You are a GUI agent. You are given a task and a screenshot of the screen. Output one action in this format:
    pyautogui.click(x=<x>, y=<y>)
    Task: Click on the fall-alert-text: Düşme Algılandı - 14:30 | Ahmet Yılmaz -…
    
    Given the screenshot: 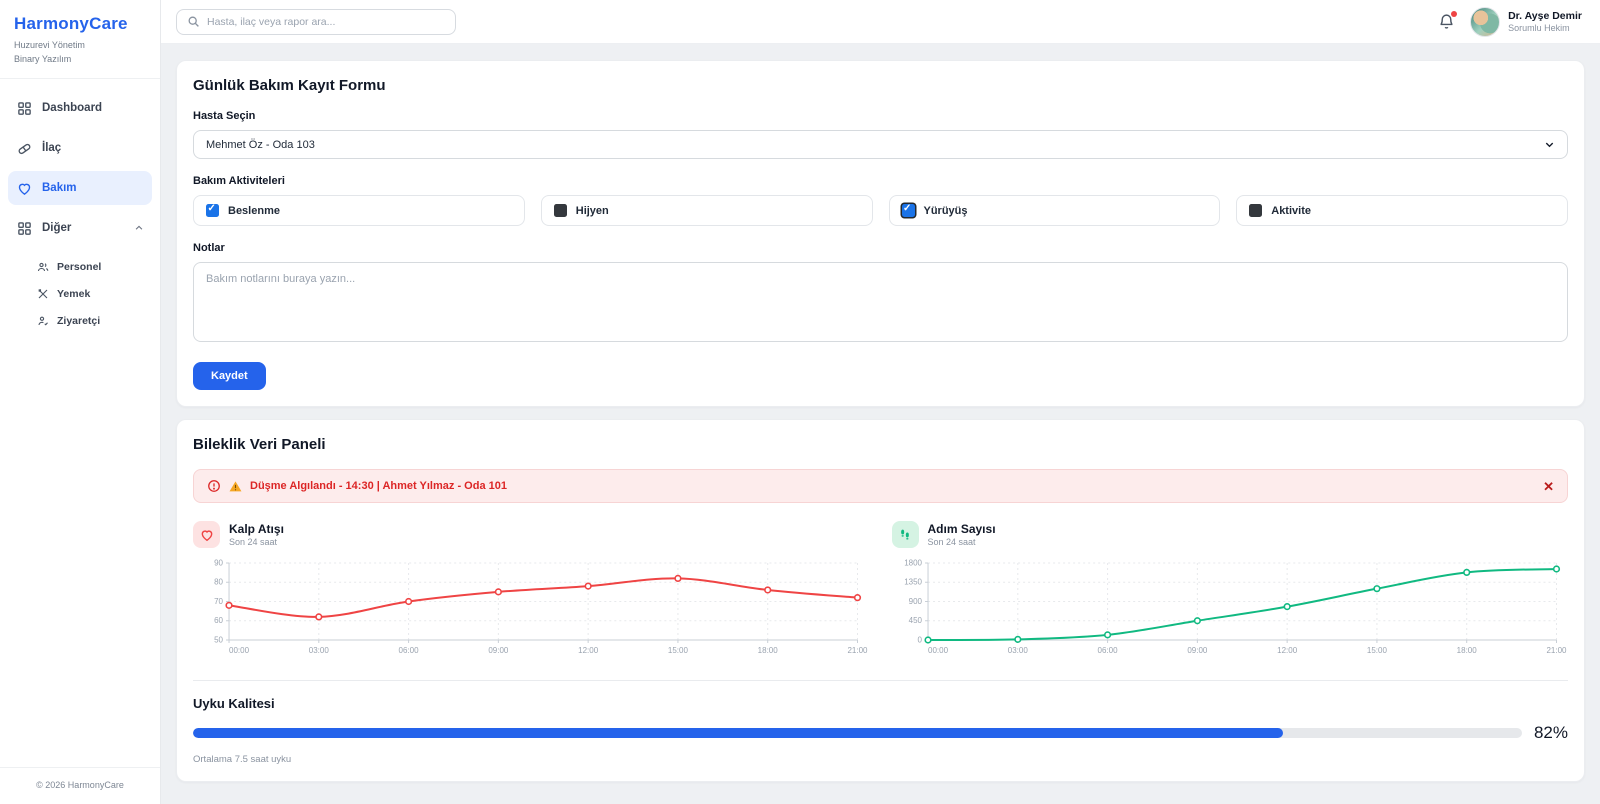 What is the action you would take?
    pyautogui.click(x=378, y=486)
    